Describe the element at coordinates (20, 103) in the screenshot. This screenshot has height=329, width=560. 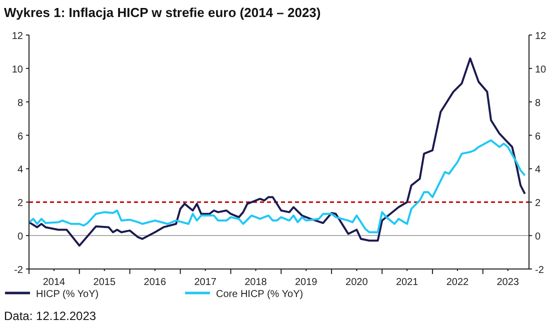
I see `y-tick-label: 8` at that location.